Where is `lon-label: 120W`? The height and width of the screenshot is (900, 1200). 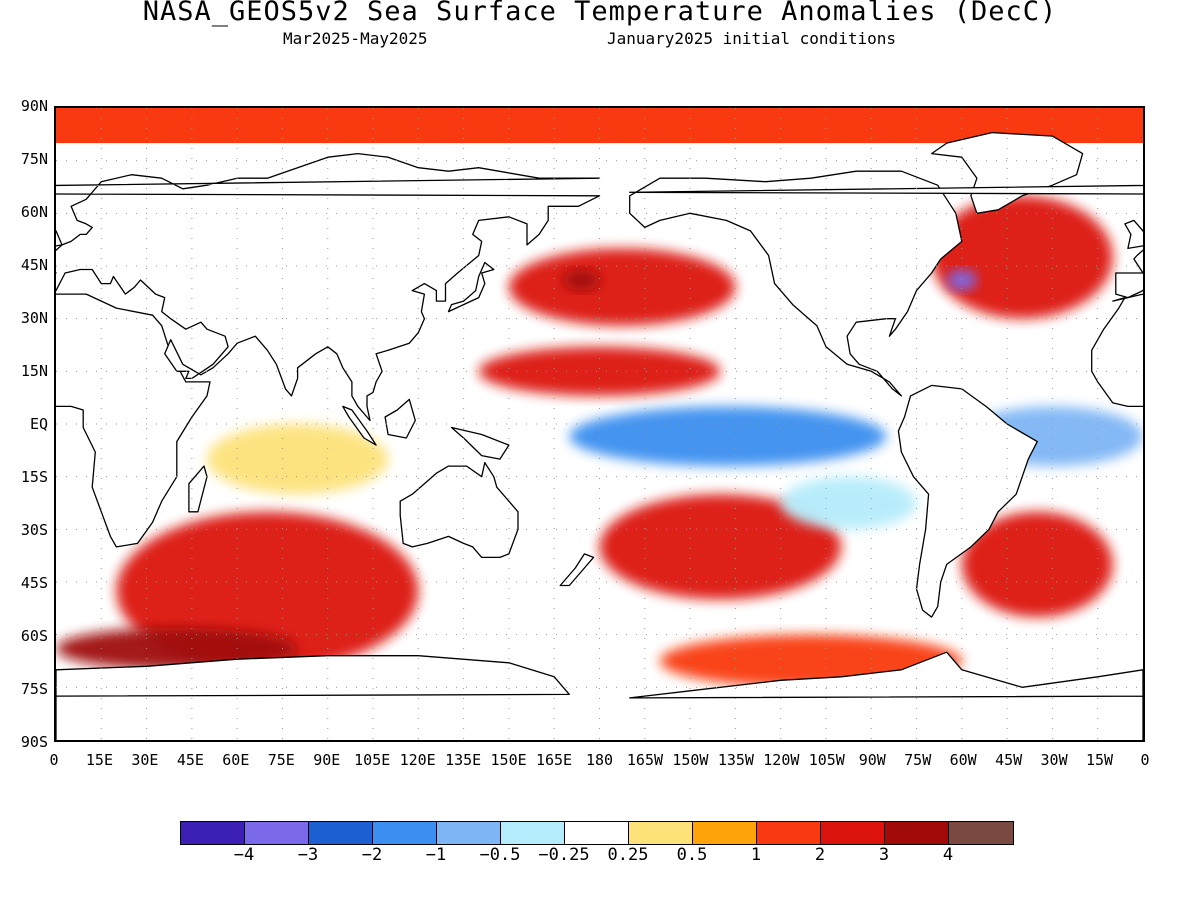 lon-label: 120W is located at coordinates (781, 760).